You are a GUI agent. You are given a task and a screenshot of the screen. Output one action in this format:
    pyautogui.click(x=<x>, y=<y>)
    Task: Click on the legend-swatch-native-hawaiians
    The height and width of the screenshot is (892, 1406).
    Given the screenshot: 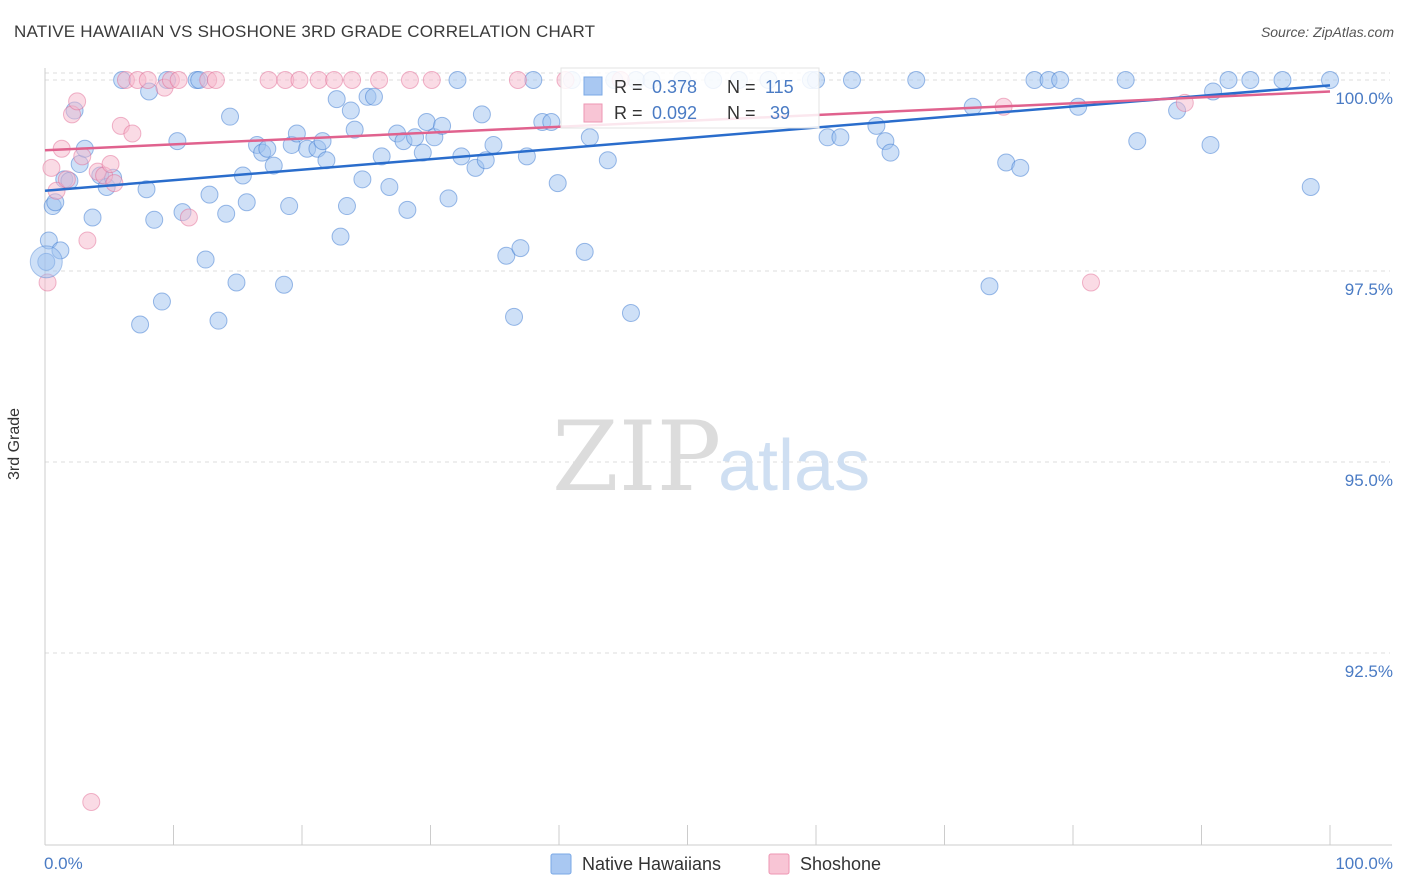 What is the action you would take?
    pyautogui.click(x=561, y=864)
    